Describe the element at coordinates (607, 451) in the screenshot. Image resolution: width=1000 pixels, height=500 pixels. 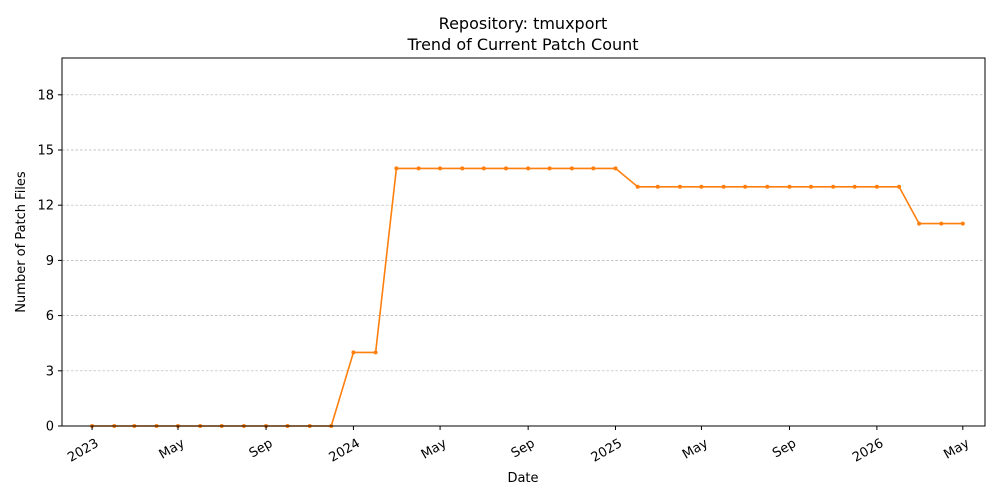
I see `x-tick-label: 2025` at that location.